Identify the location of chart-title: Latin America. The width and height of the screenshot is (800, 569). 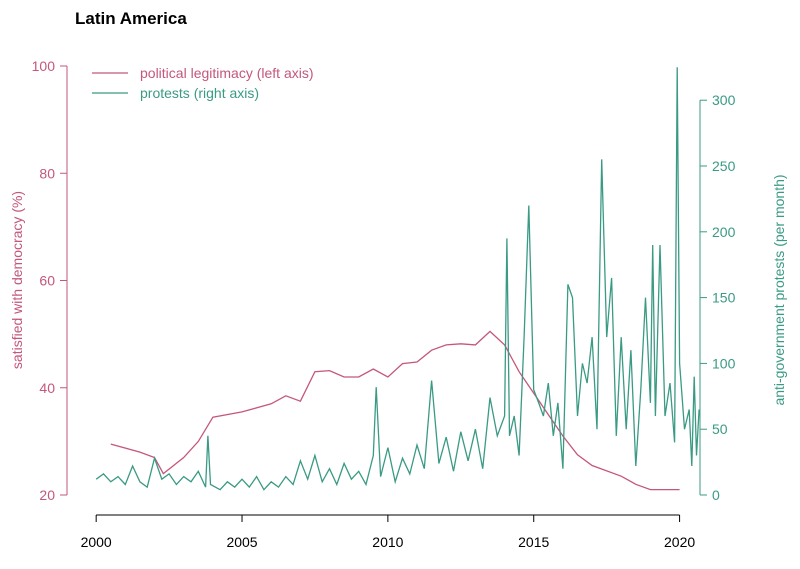
(131, 18).